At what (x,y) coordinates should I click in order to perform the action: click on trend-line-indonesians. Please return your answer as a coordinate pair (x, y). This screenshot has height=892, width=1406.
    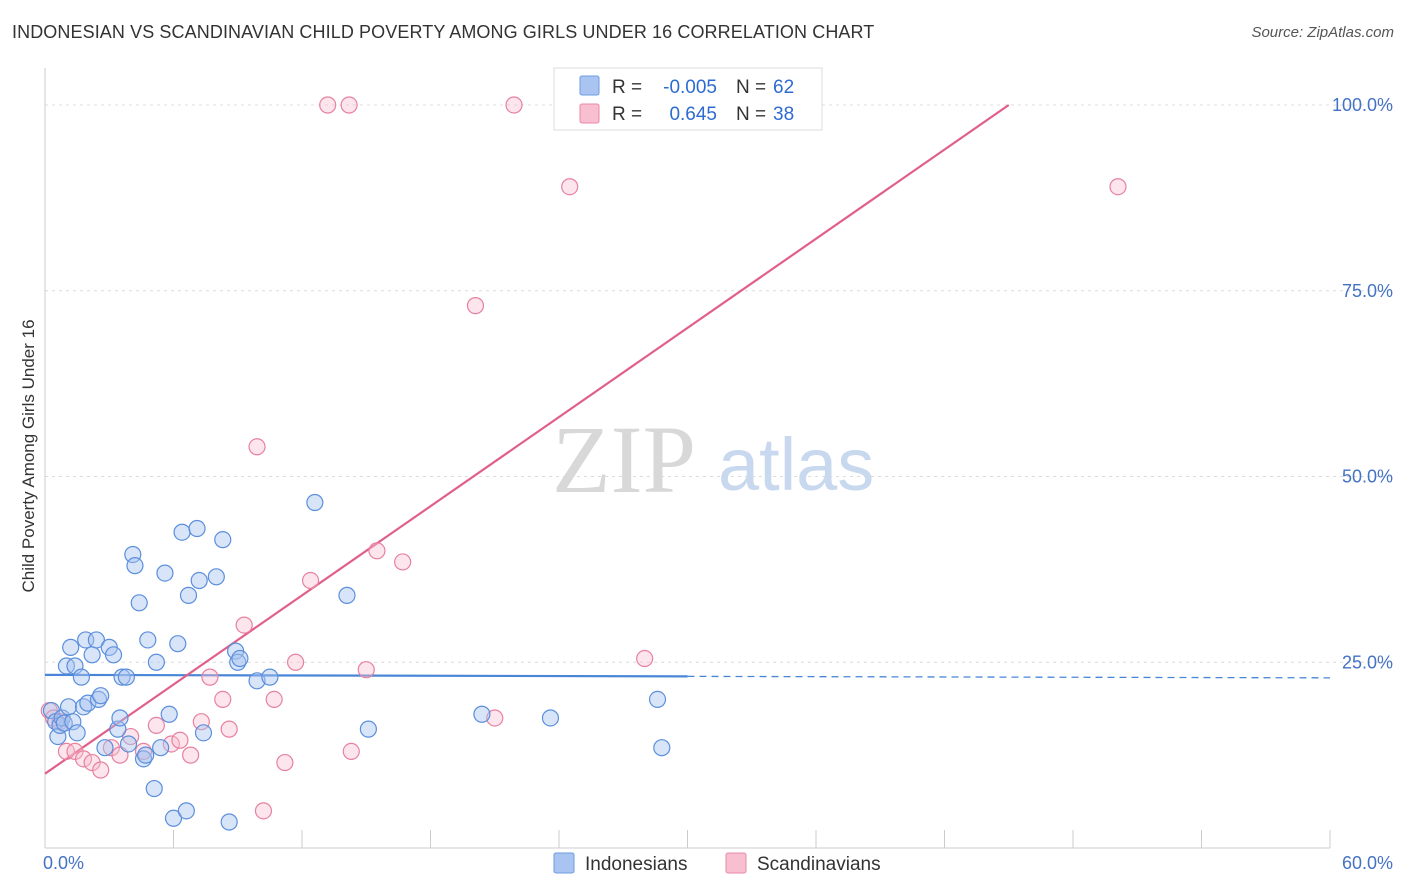
    Looking at the image, I should click on (366, 675).